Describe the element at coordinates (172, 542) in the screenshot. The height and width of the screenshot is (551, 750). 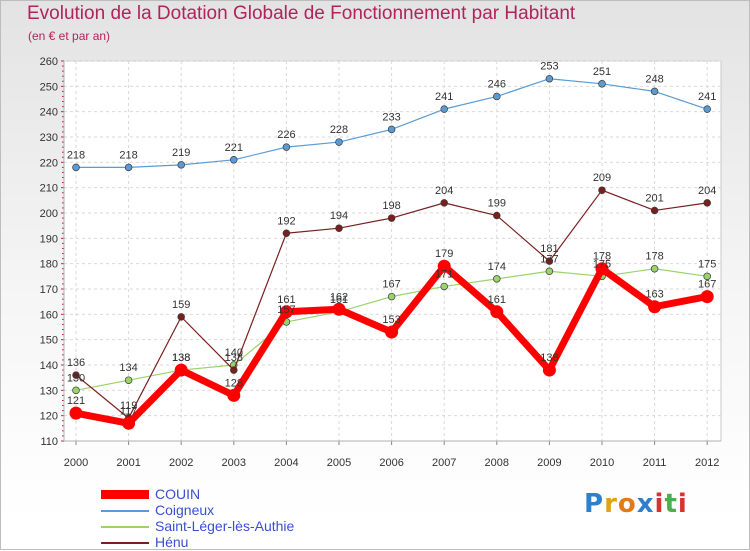
I see `legend-label-henu: Hénu` at that location.